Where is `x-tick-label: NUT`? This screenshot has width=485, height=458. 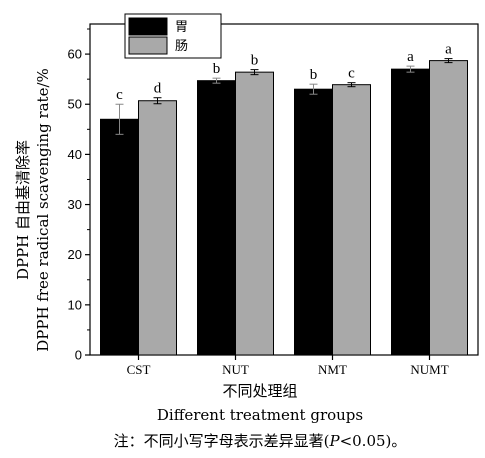 x-tick-label: NUT is located at coordinates (235, 369).